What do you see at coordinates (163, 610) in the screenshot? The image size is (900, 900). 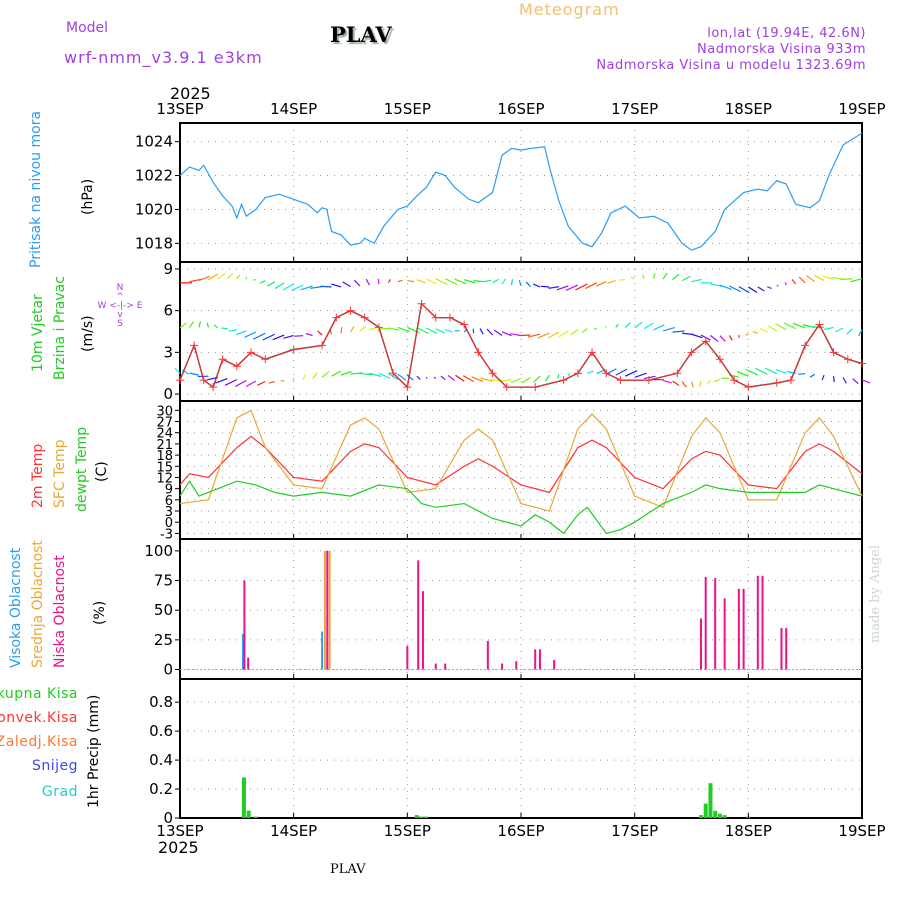 I see `y-tick-label: 50` at bounding box center [163, 610].